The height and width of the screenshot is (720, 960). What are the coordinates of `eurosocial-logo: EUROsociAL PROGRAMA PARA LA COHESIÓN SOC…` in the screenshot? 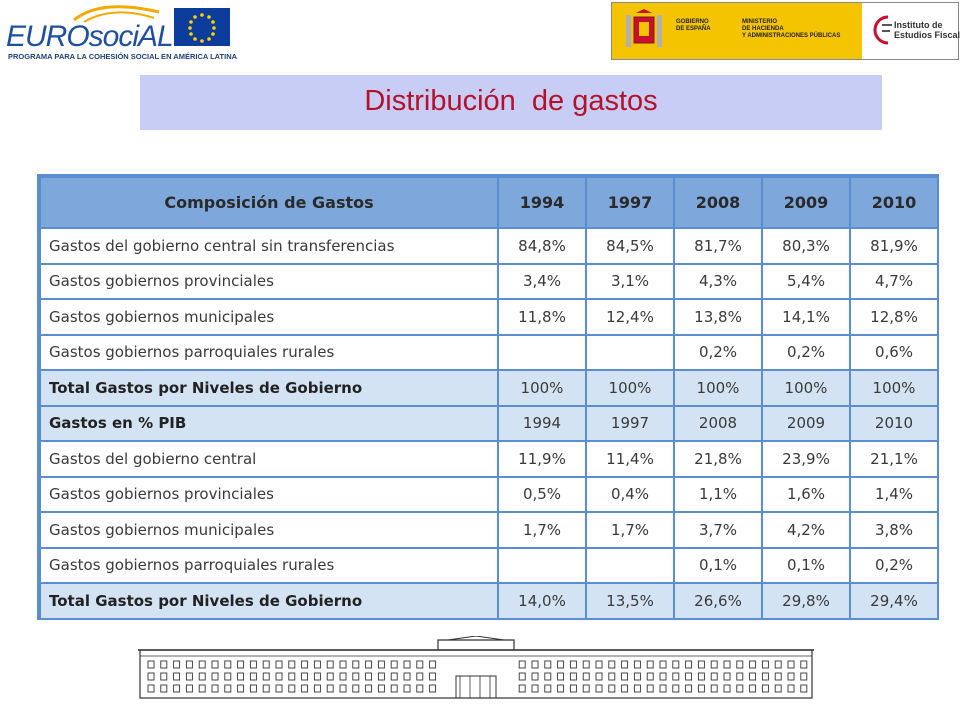 It's located at (124, 34).